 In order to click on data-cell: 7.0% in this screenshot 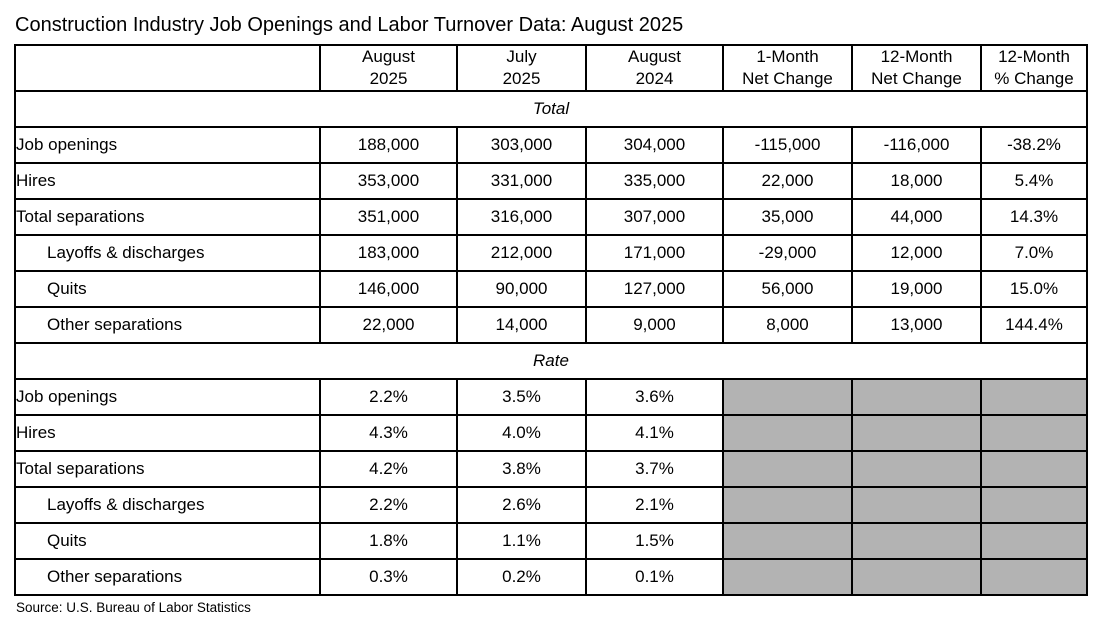, I will do `click(1034, 252)`.